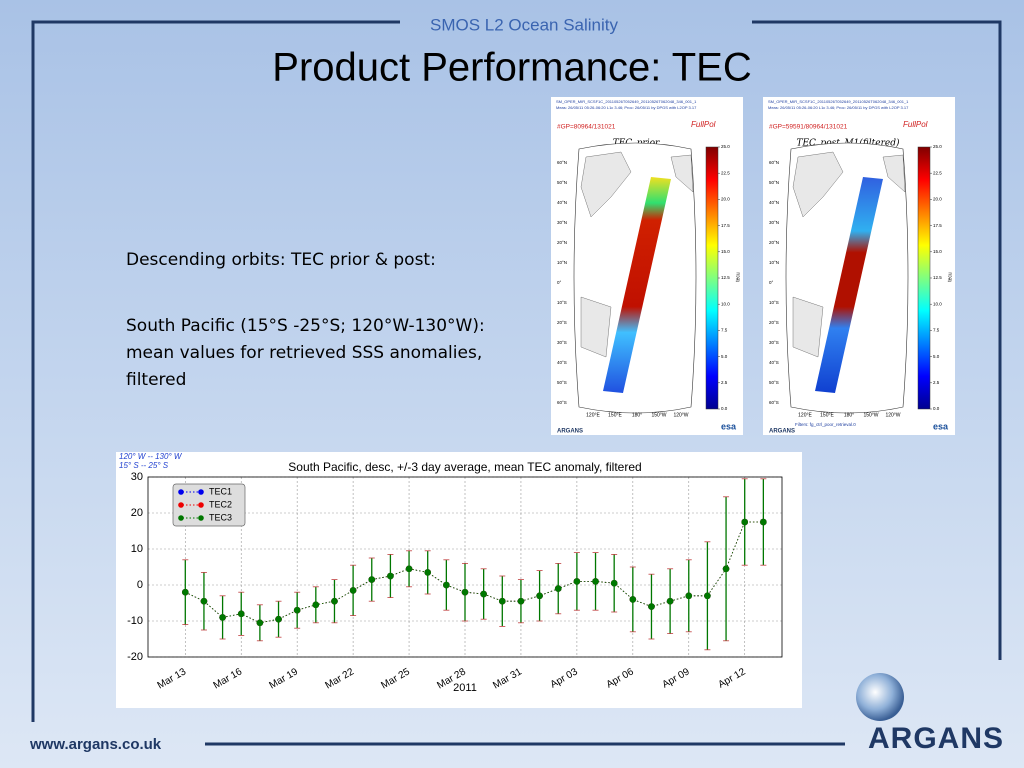  Describe the element at coordinates (465, 567) in the screenshot. I see `plot-frame` at that location.